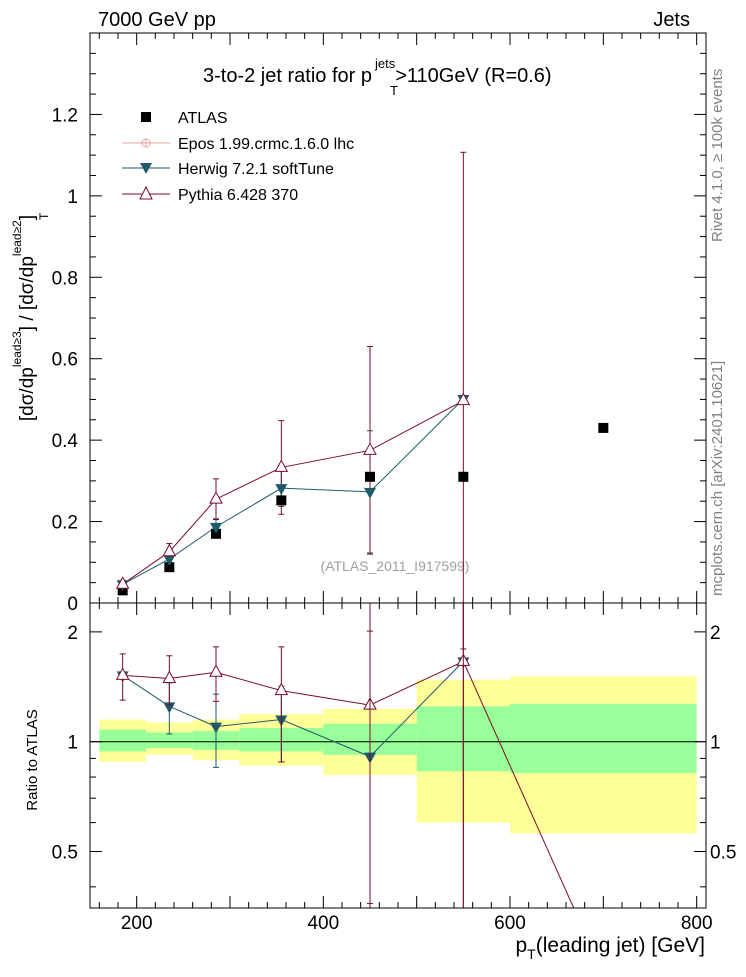  I want to click on main-ylabel-sub: T, so click(44, 216).